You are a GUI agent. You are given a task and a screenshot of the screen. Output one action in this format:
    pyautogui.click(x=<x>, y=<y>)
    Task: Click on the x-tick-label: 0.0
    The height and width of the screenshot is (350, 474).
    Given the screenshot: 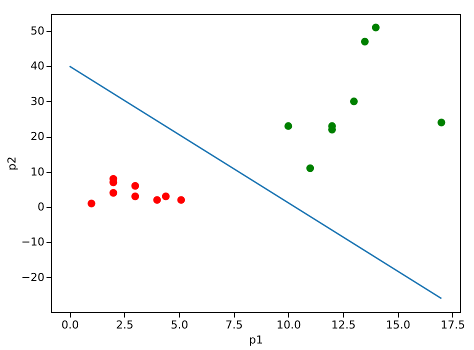 What is the action you would take?
    pyautogui.click(x=70, y=325)
    